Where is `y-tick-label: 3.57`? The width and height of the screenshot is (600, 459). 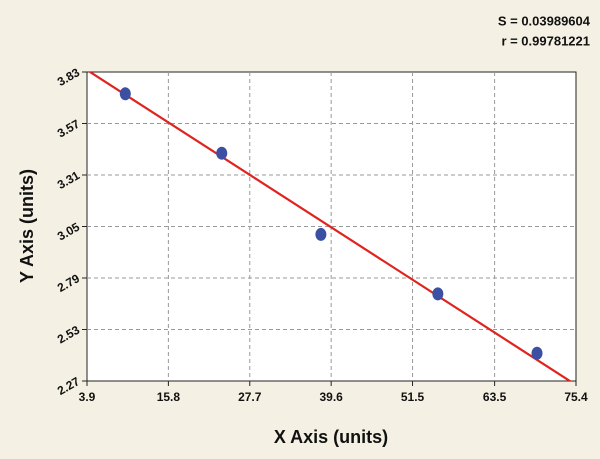
y-tick-label: 3.57 is located at coordinates (69, 129).